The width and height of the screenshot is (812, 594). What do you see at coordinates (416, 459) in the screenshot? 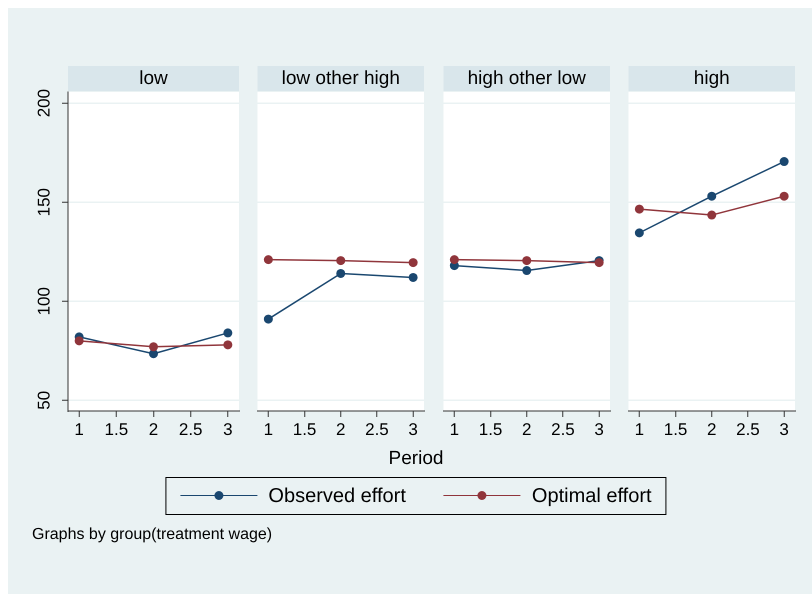
I see `x-axis-title: Period` at bounding box center [416, 459].